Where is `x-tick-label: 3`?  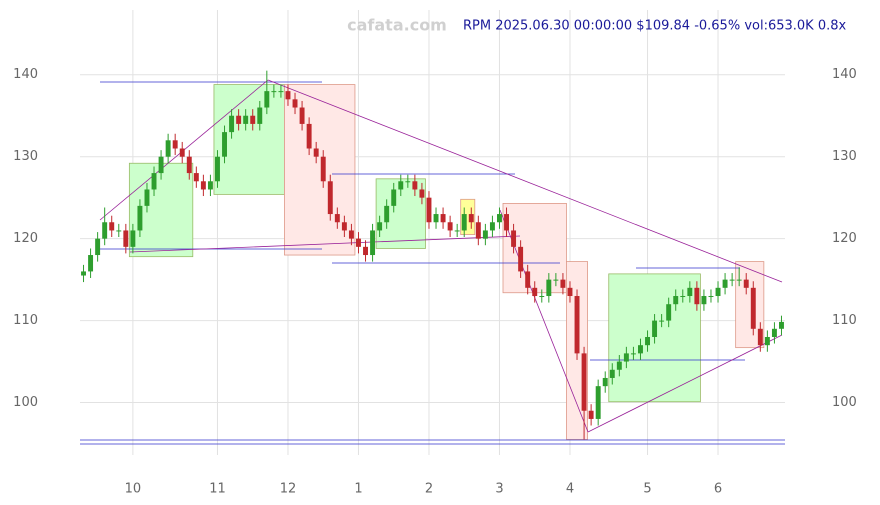
x-tick-label: 3 is located at coordinates (499, 489).